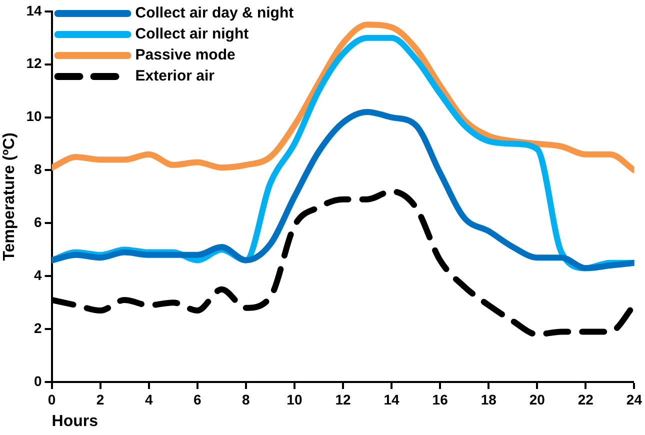  What do you see at coordinates (537, 399) in the screenshot?
I see `x-tick-label: 20` at bounding box center [537, 399].